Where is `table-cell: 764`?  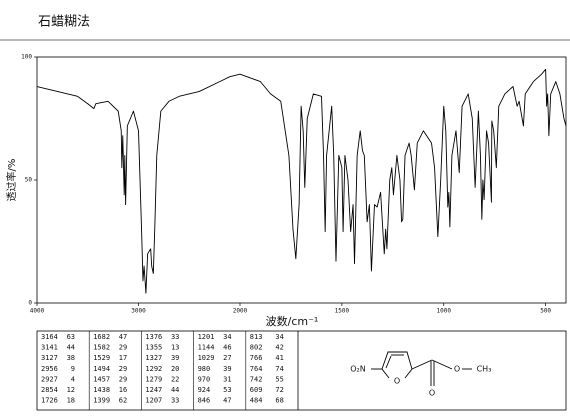
table-cell: 764 is located at coordinates (256, 369).